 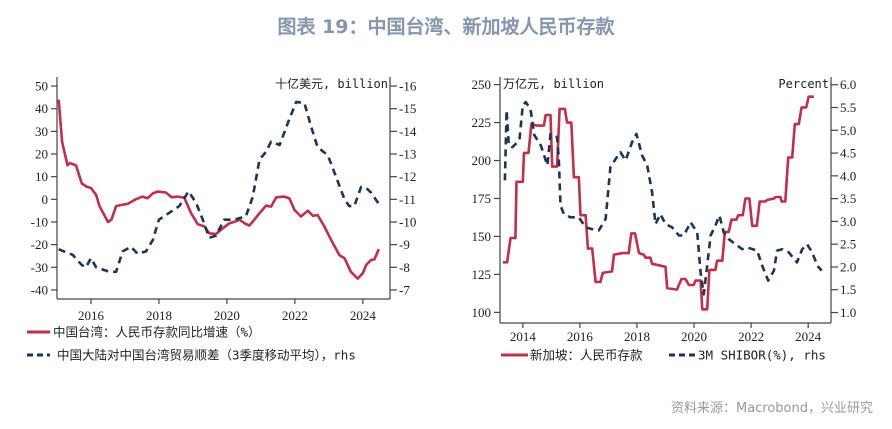 I want to click on left-tick-label: 50, so click(x=41, y=86).